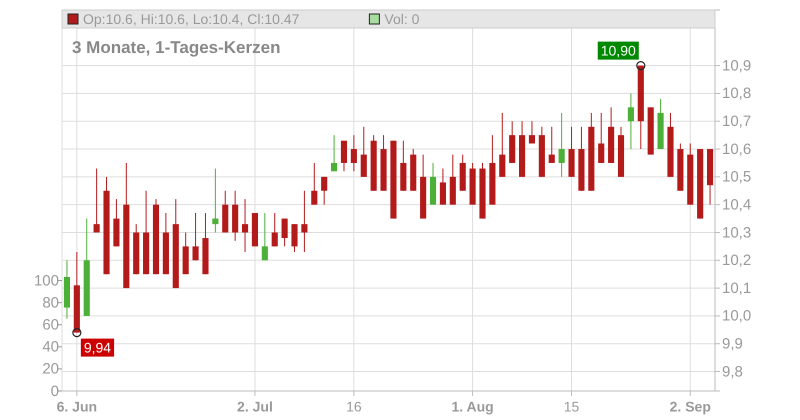  Describe the element at coordinates (737, 288) in the screenshot. I see `y-tick-label: 10,1` at that location.